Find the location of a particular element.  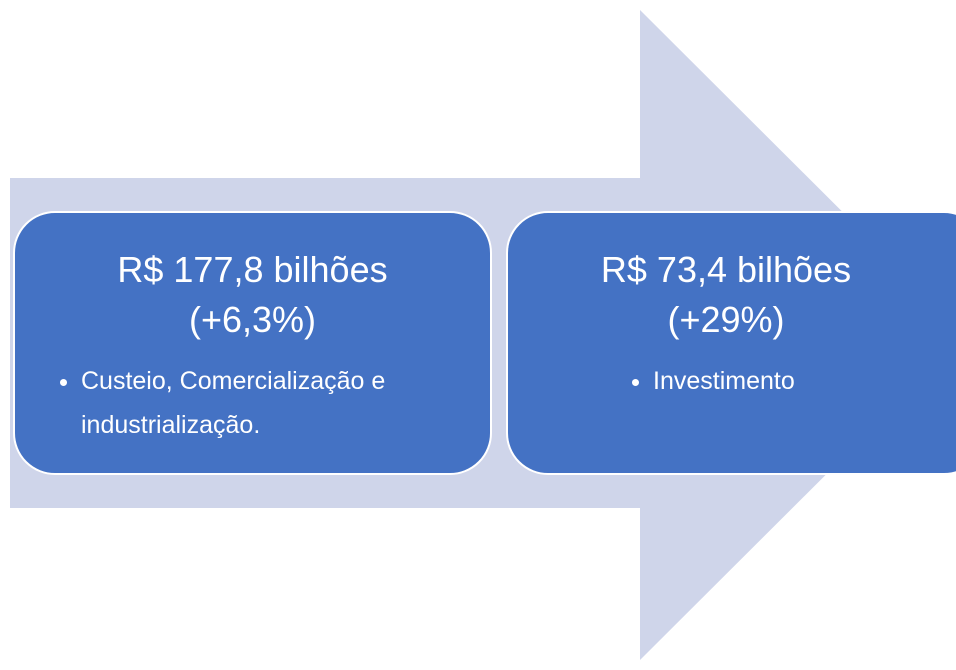

step-subtitle: (+6,3%) is located at coordinates (252, 319).